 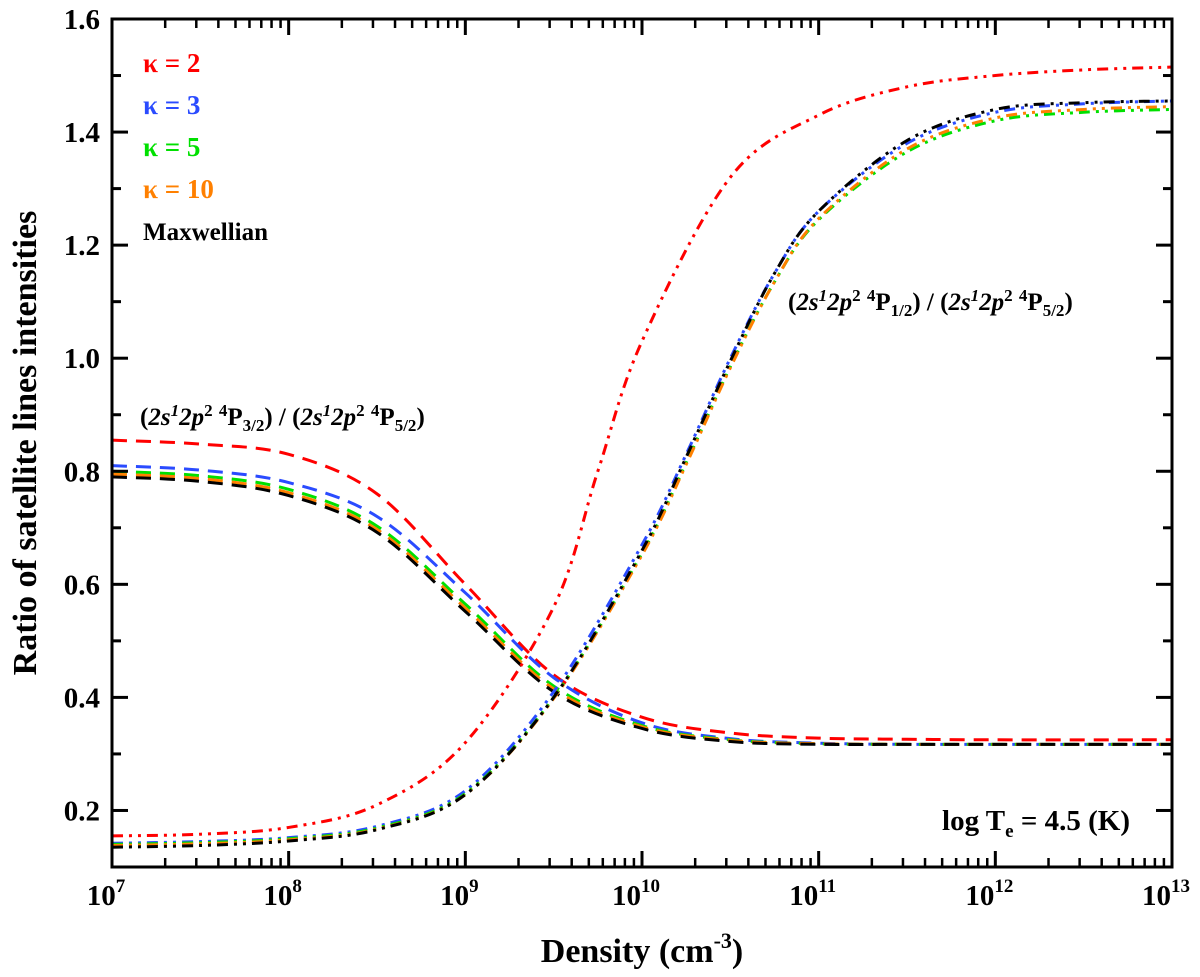 What do you see at coordinates (178, 189) in the screenshot?
I see `legend-entry: κ = 10` at bounding box center [178, 189].